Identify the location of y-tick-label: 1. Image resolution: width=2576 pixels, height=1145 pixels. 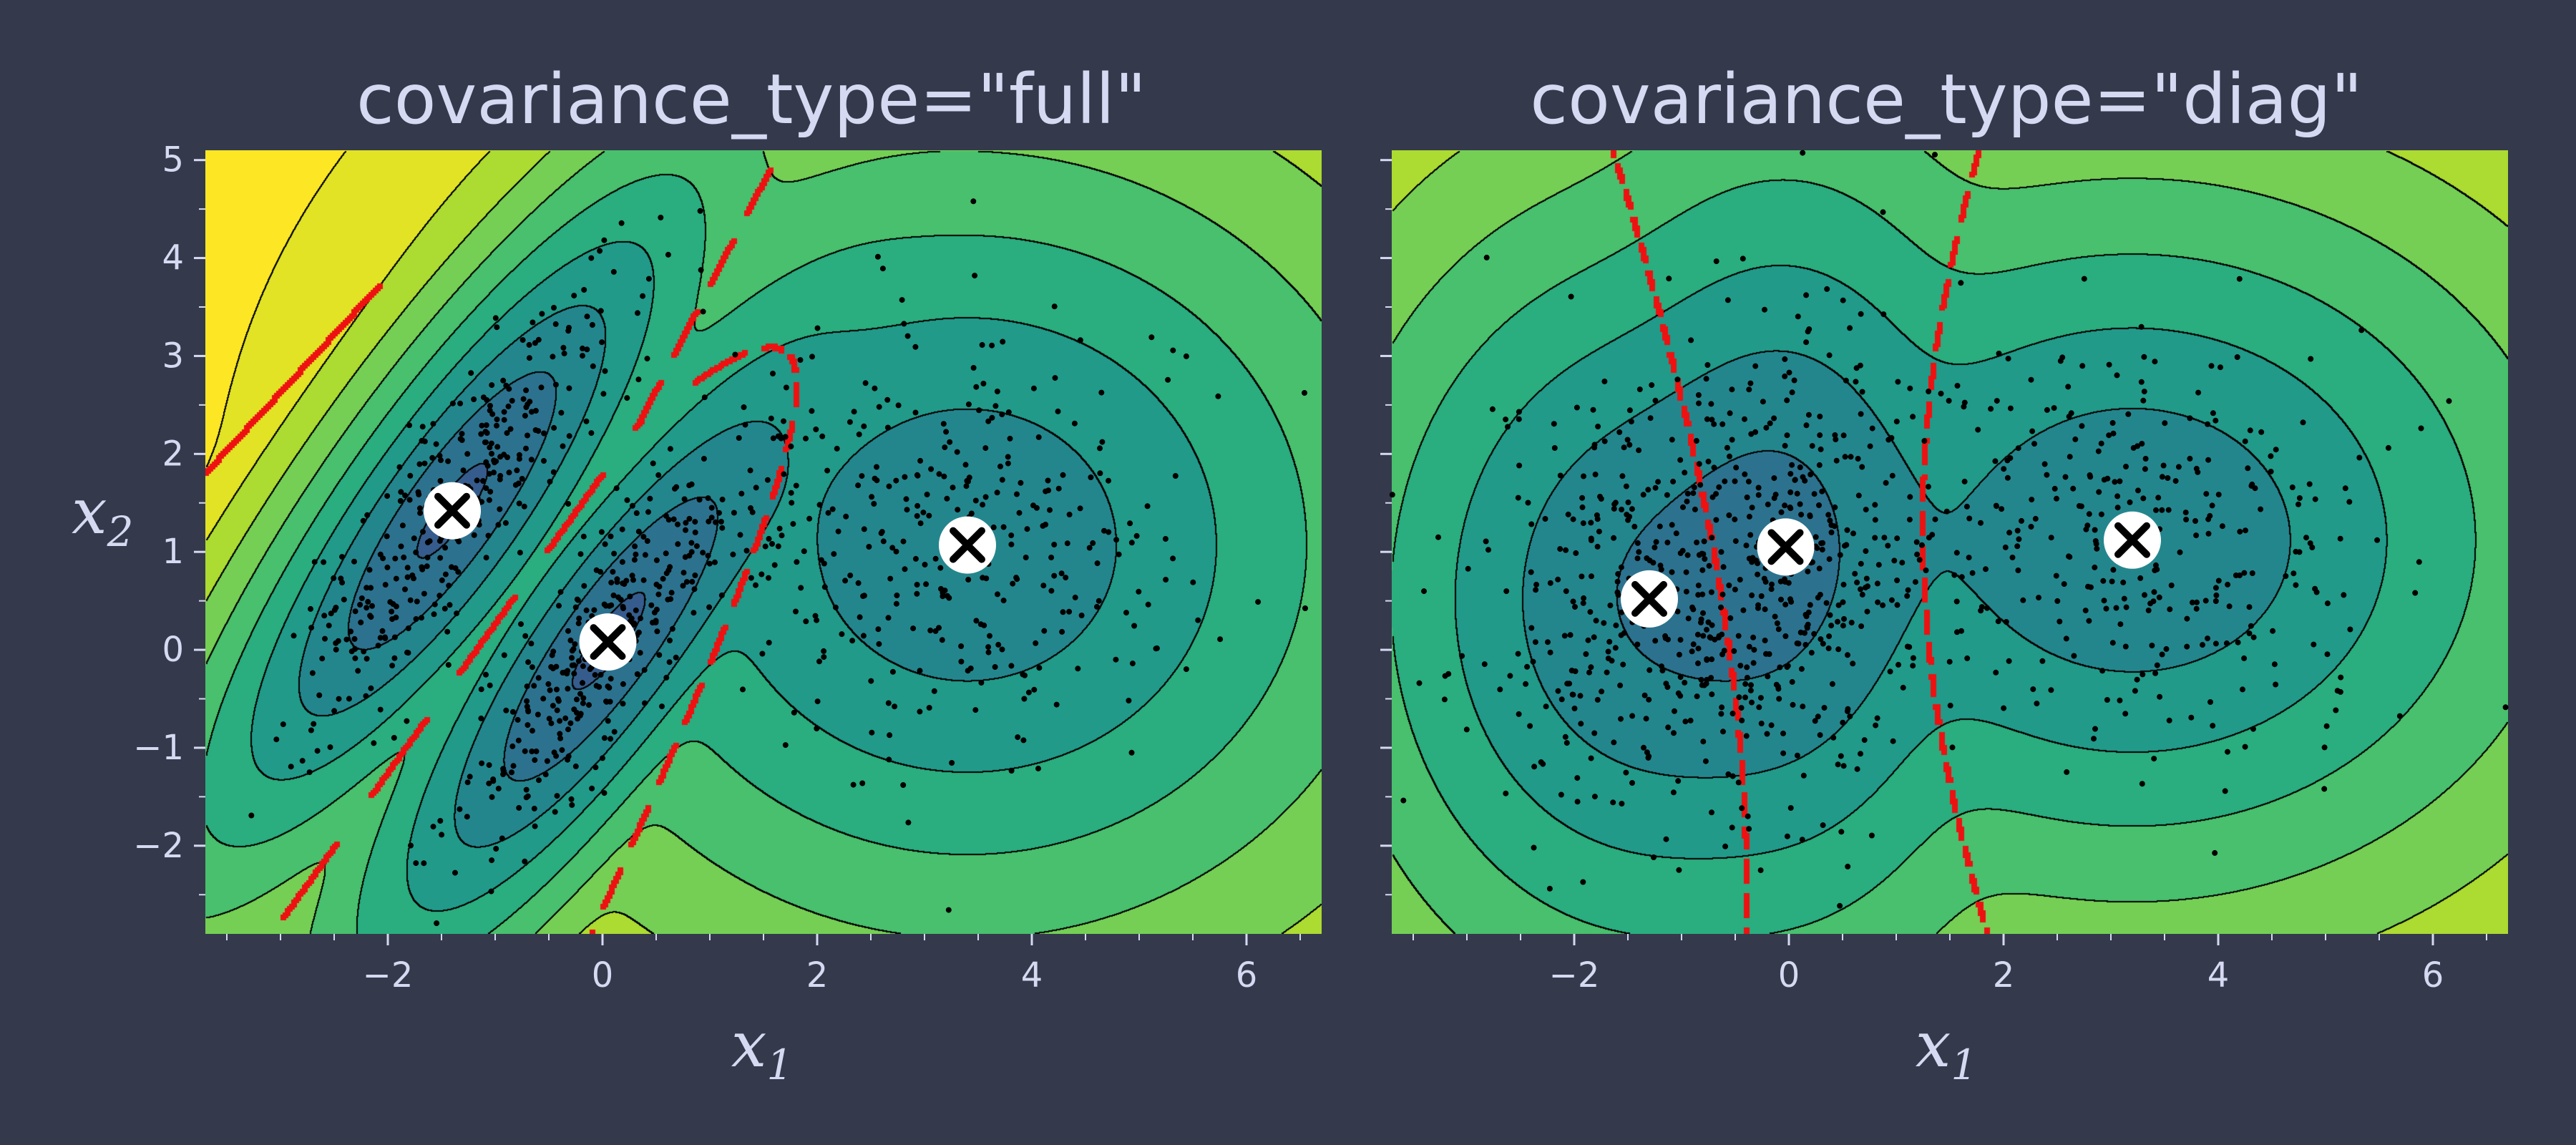
(173, 552).